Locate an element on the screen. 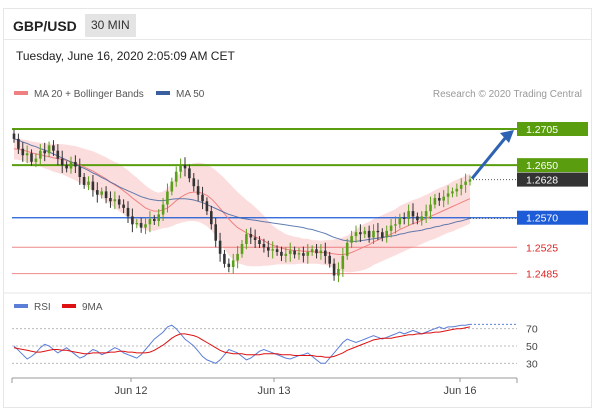  forecast-arrow is located at coordinates (492, 155).